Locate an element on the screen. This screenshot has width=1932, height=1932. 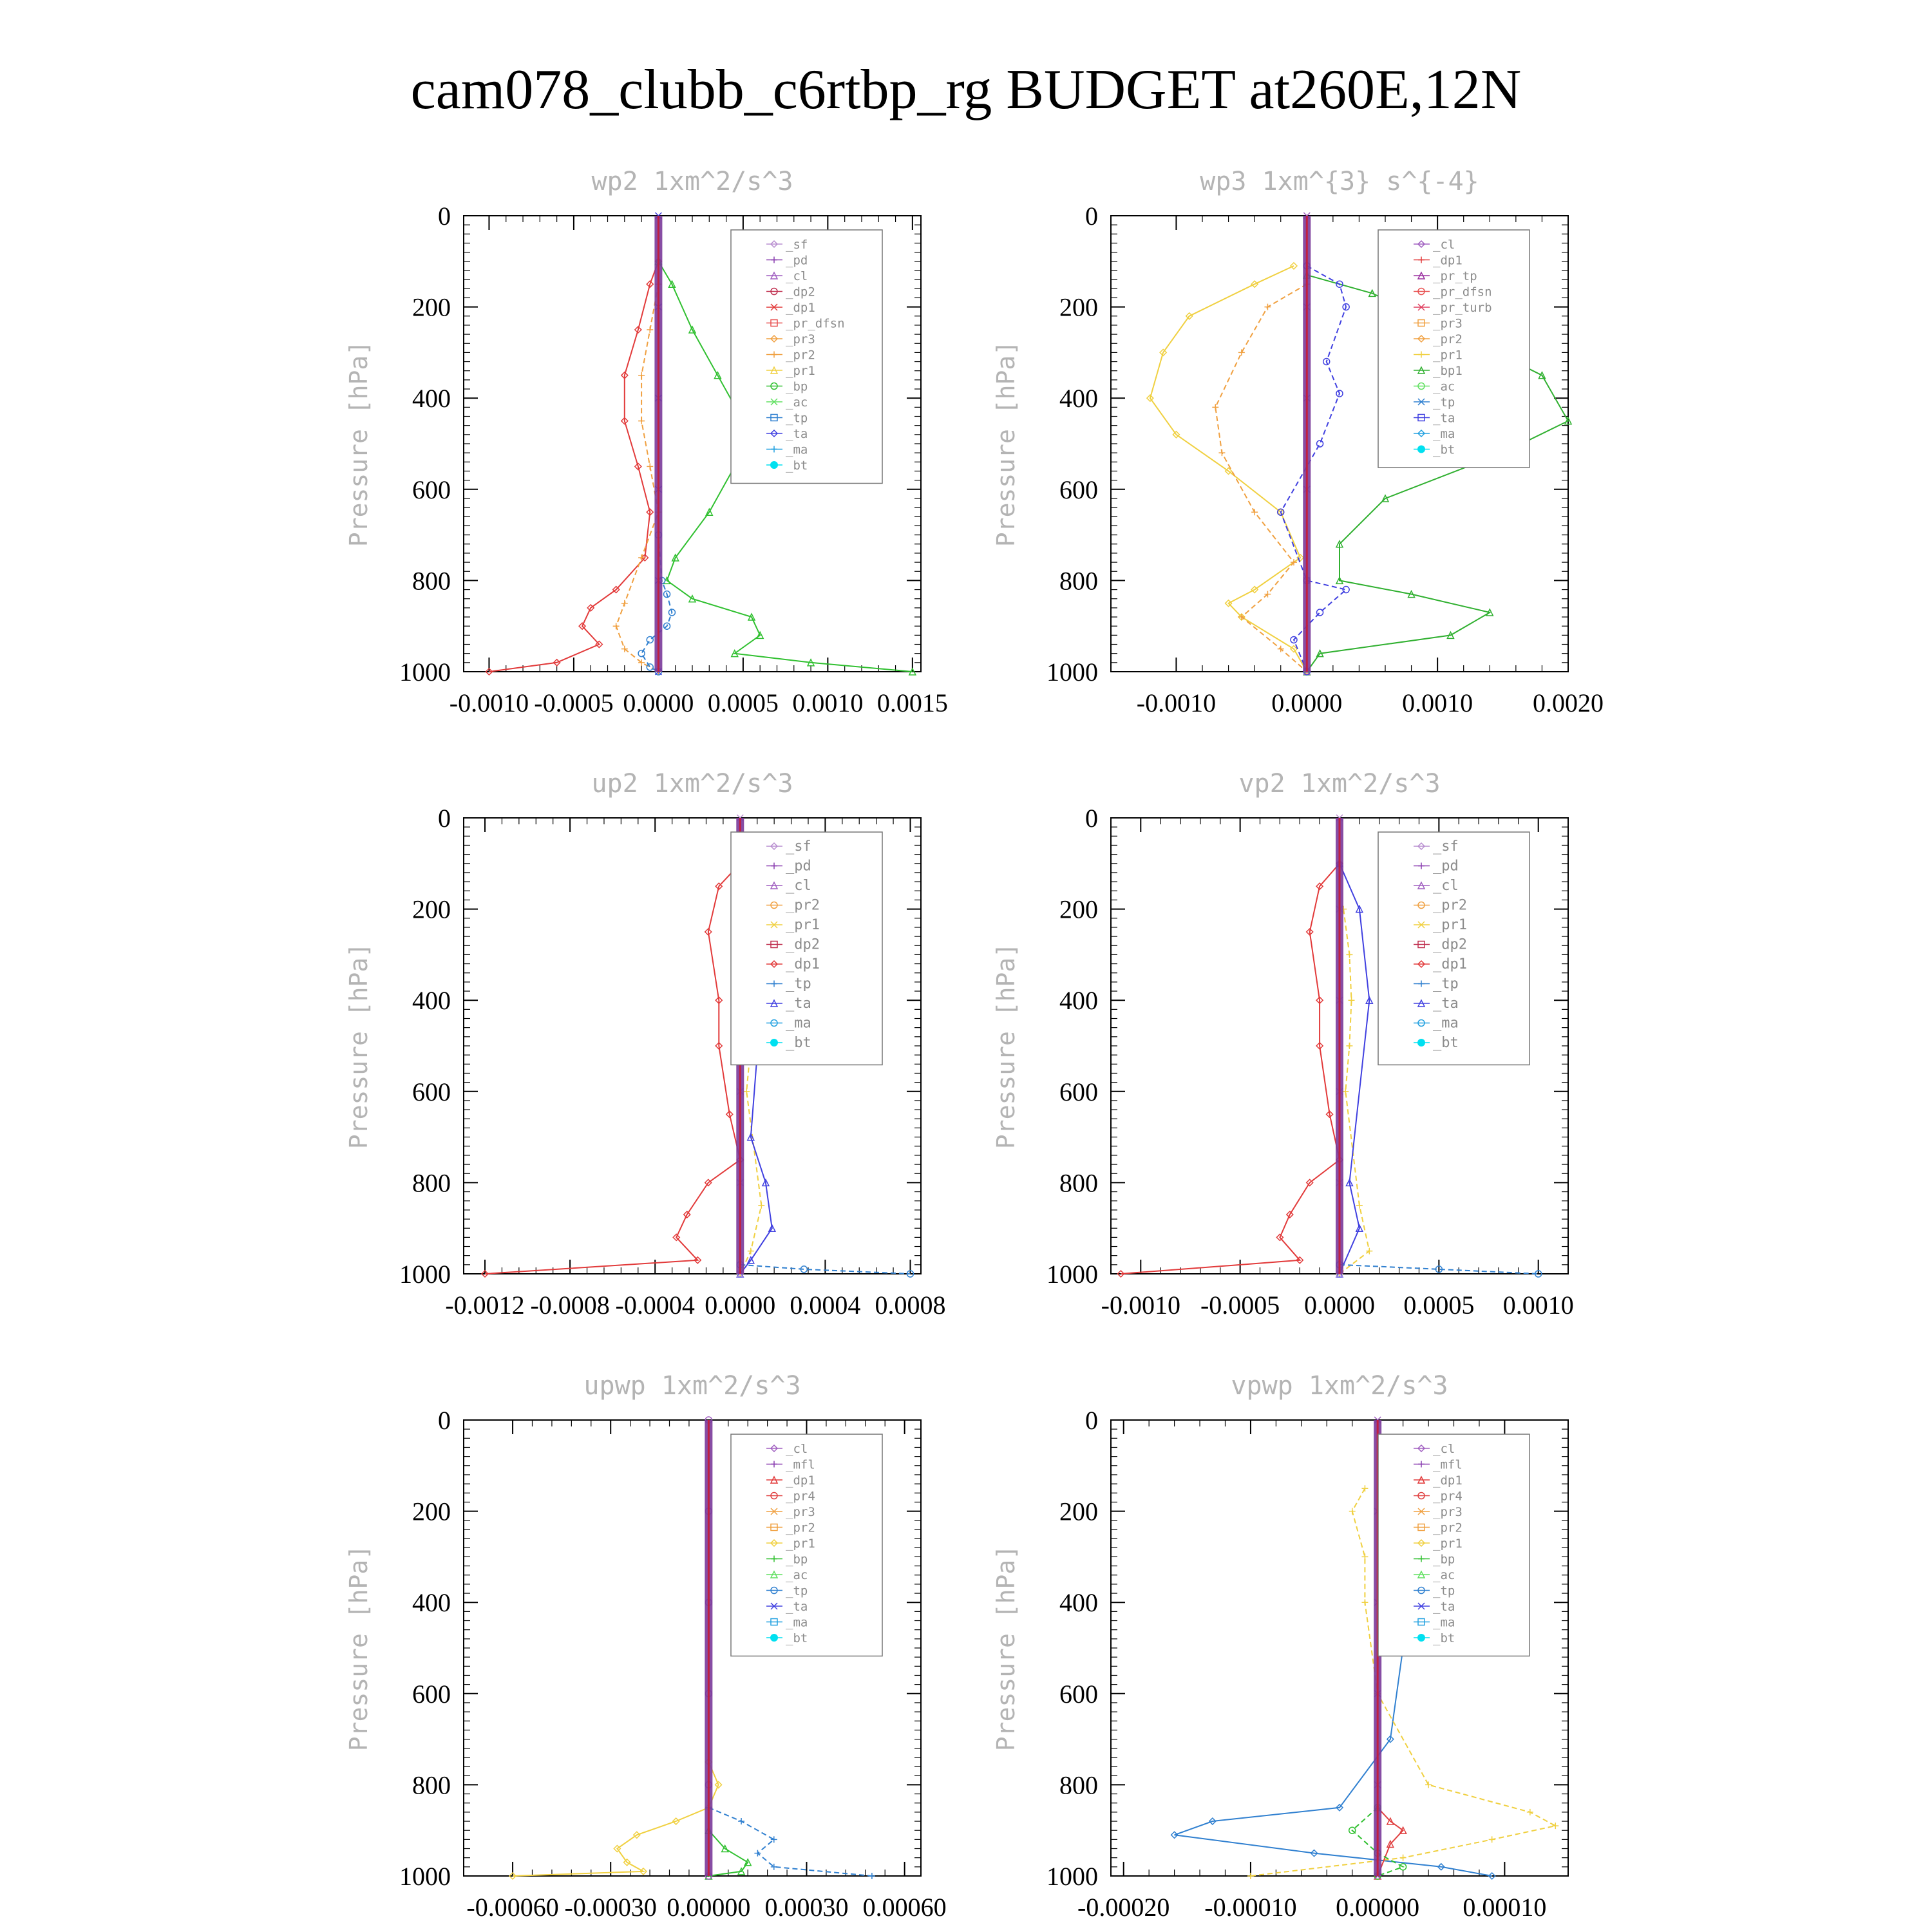
legend-entry: _mfl is located at coordinates (801, 1465).